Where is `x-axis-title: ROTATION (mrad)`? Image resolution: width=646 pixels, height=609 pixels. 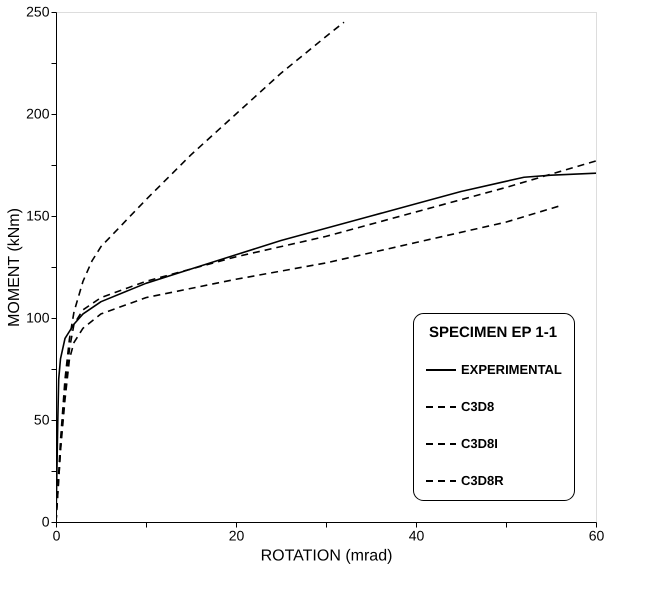
x-axis-title: ROTATION (mrad) is located at coordinates (326, 556).